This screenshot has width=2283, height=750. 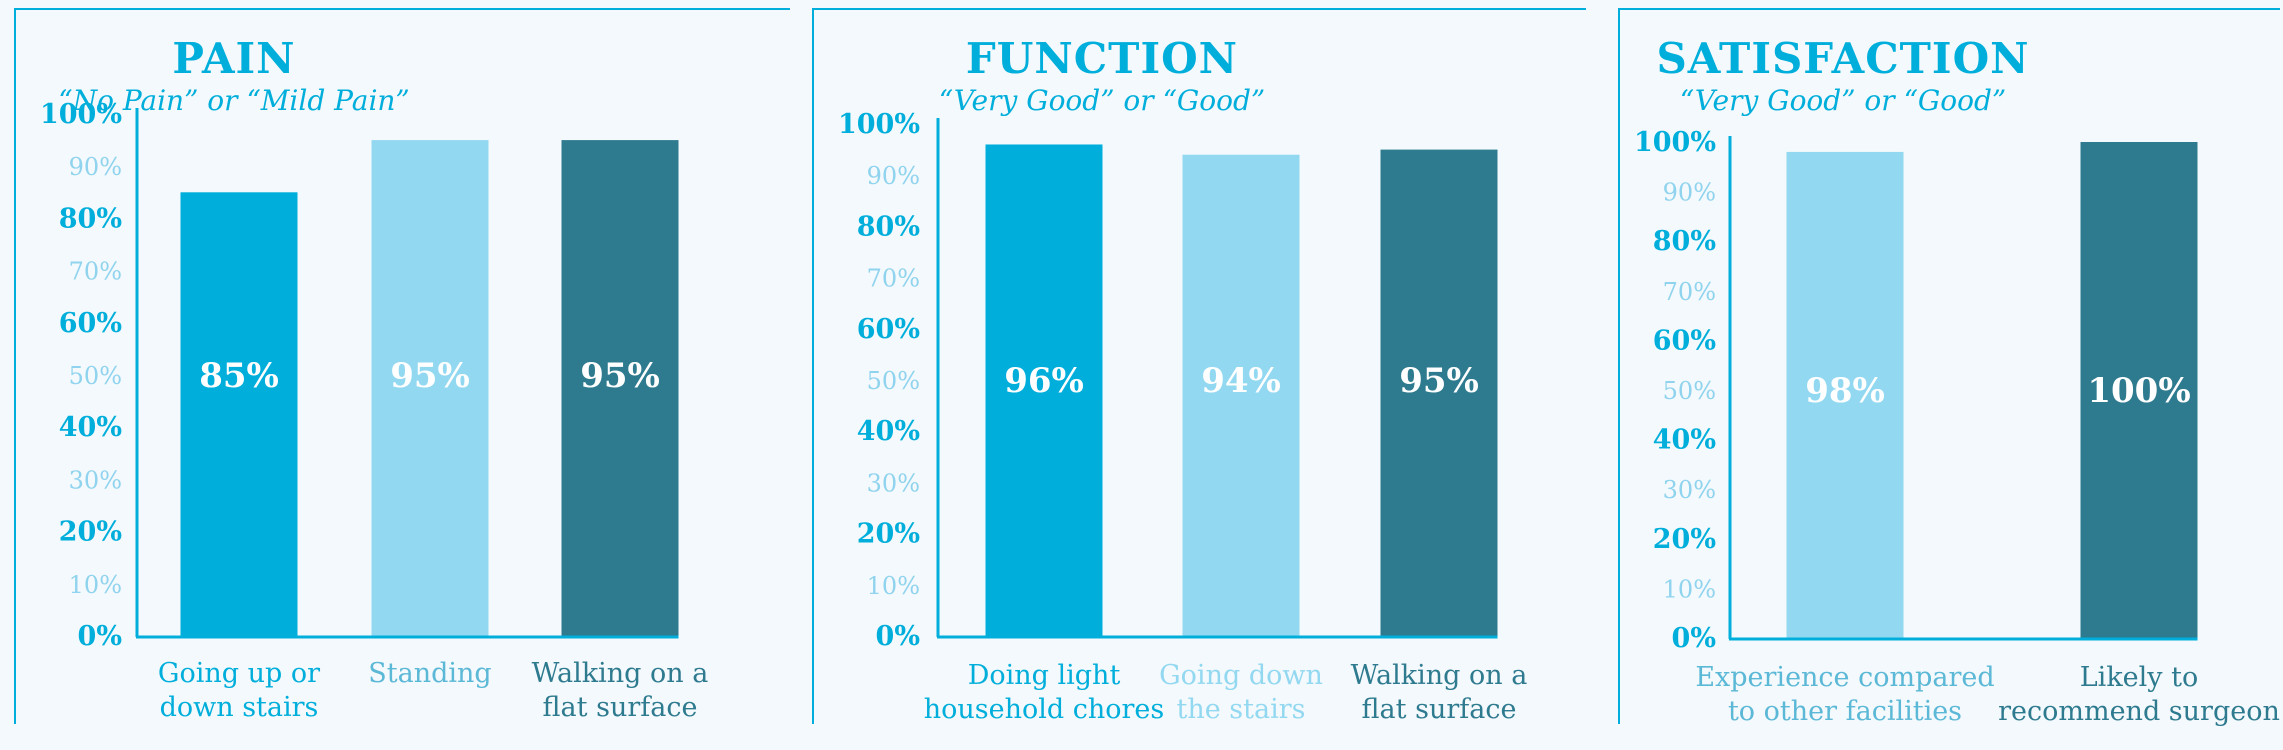 What do you see at coordinates (239, 376) in the screenshot?
I see `bar-data-label: 85%` at bounding box center [239, 376].